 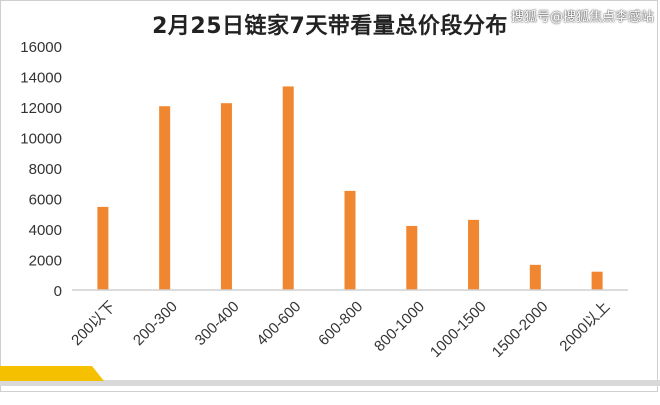 What do you see at coordinates (45, 200) in the screenshot?
I see `y-tick-label: 6000` at bounding box center [45, 200].